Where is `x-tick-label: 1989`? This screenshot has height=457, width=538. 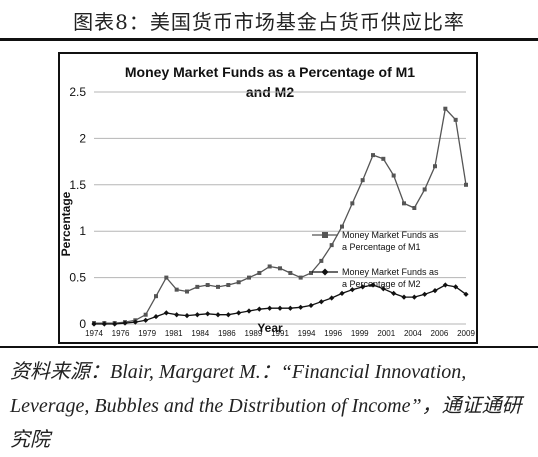
x-tick-label: 1989 is located at coordinates (254, 333).